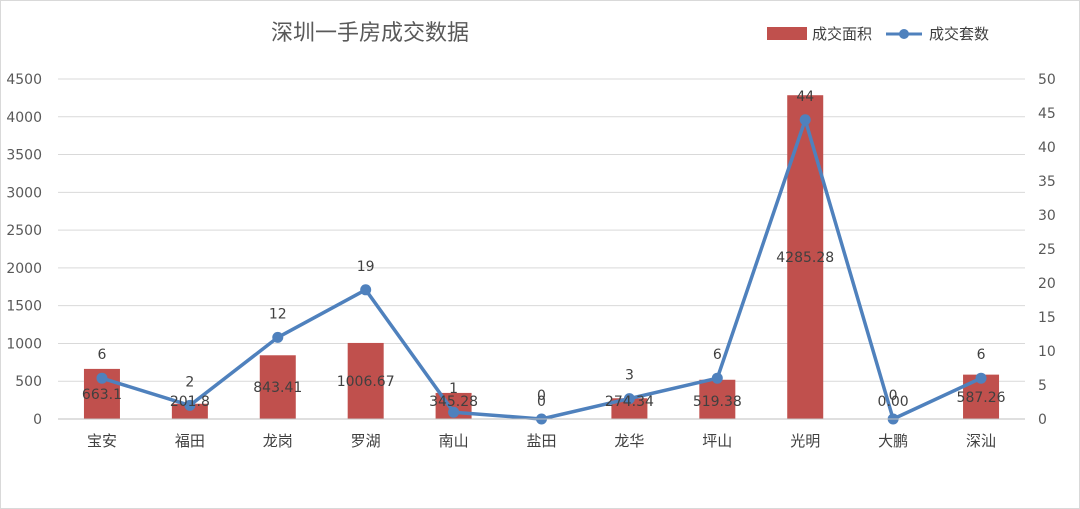 This screenshot has height=509, width=1080. I want to click on y-right-tick-label: 25, so click(1047, 250).